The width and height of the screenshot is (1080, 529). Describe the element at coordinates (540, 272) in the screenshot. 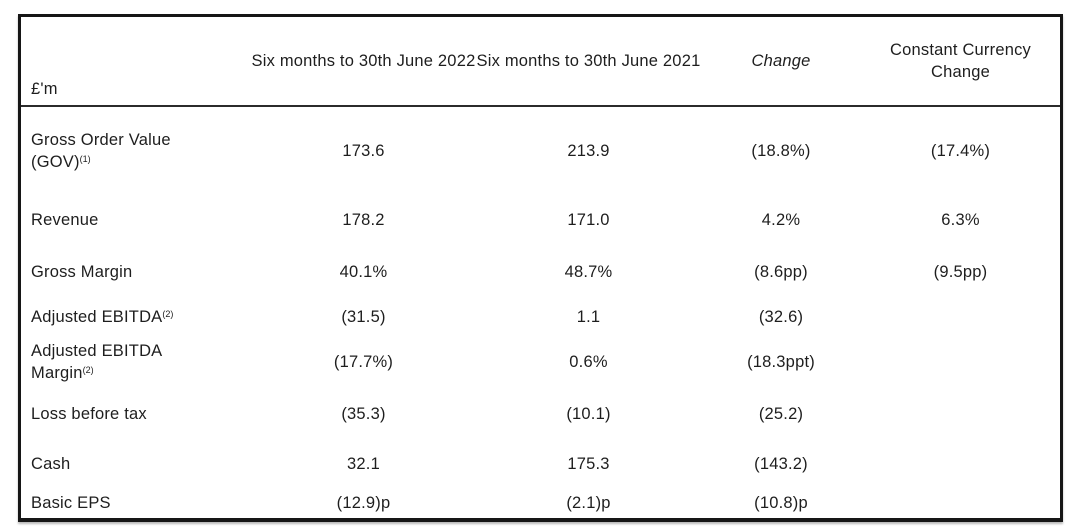

I see `table-row-gross-margin: Gross Margin 40.1% 48.7% (8.6pp) (9.5pp)` at that location.